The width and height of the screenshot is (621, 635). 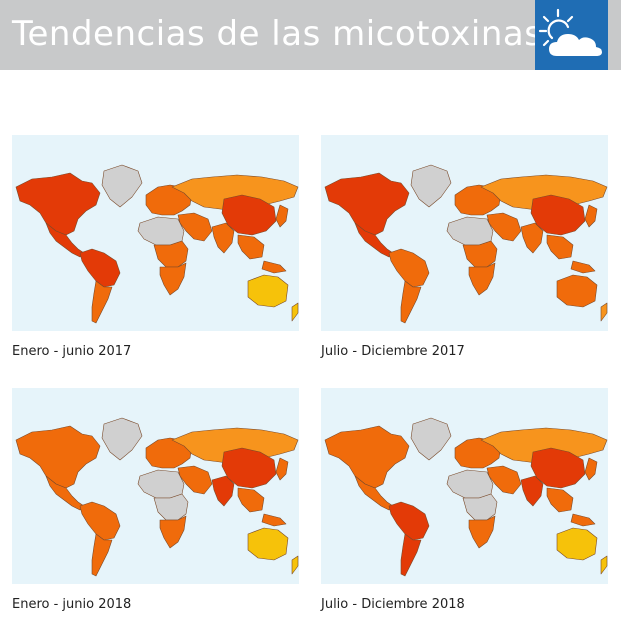 I want to click on logo, so click(x=571, y=35).